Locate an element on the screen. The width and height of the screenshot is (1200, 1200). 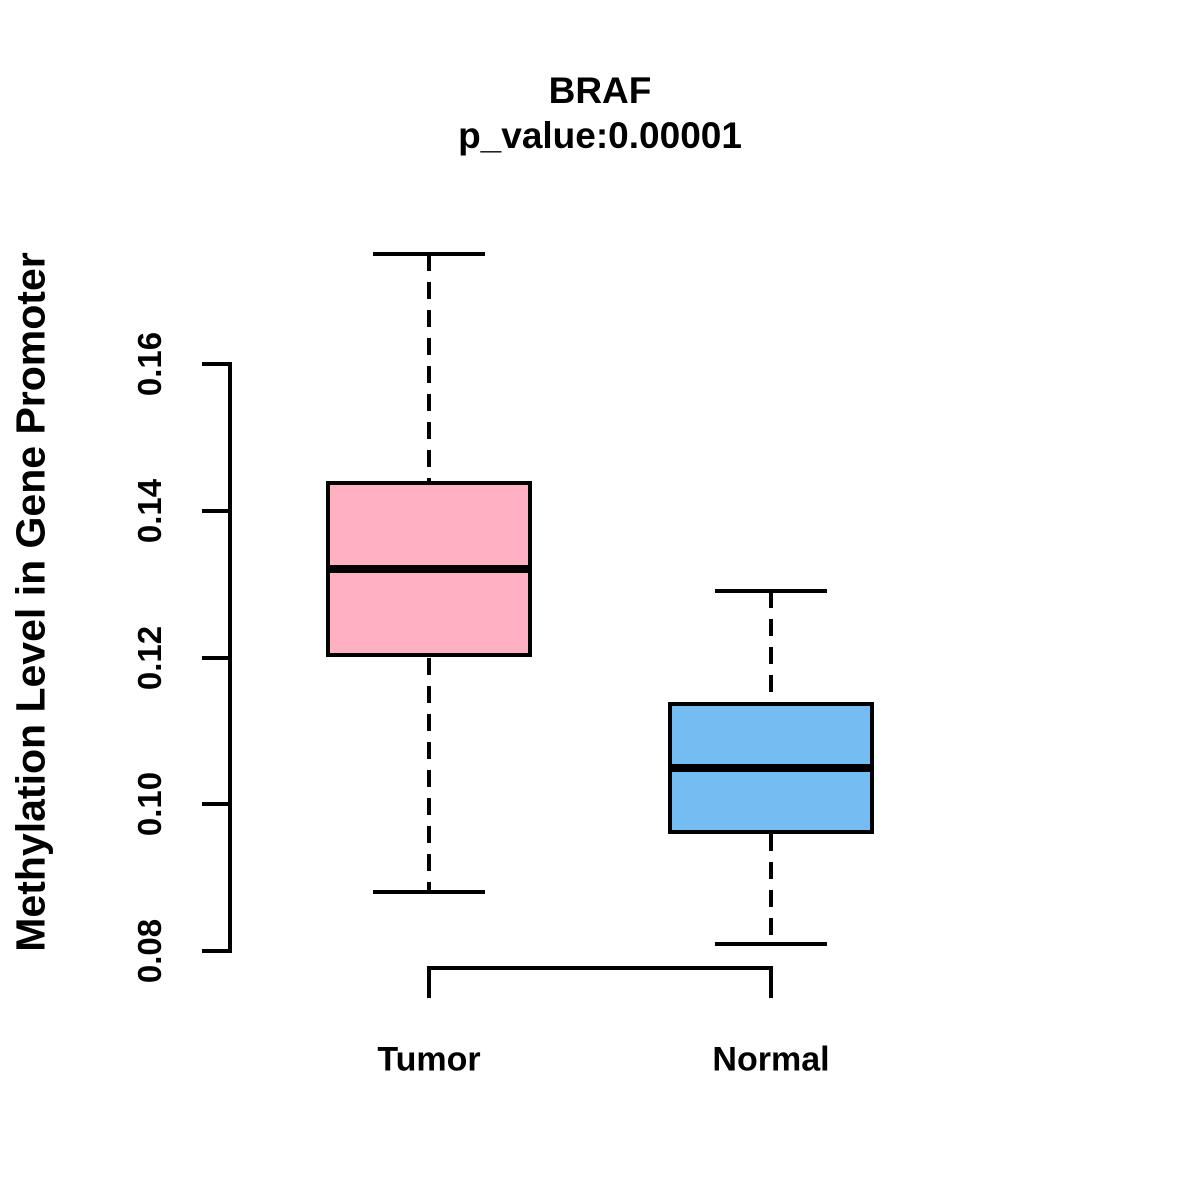
x-axis-tick-left is located at coordinates (429, 982).